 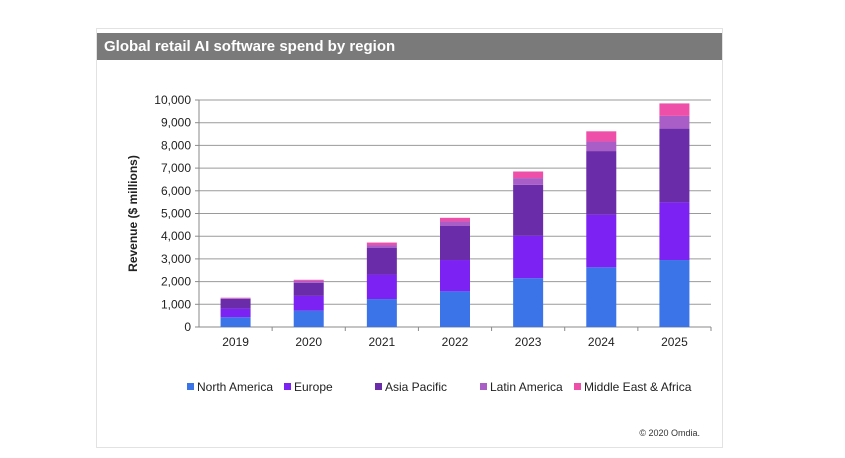 What do you see at coordinates (176, 282) in the screenshot?
I see `y-tick-label: 2,000` at bounding box center [176, 282].